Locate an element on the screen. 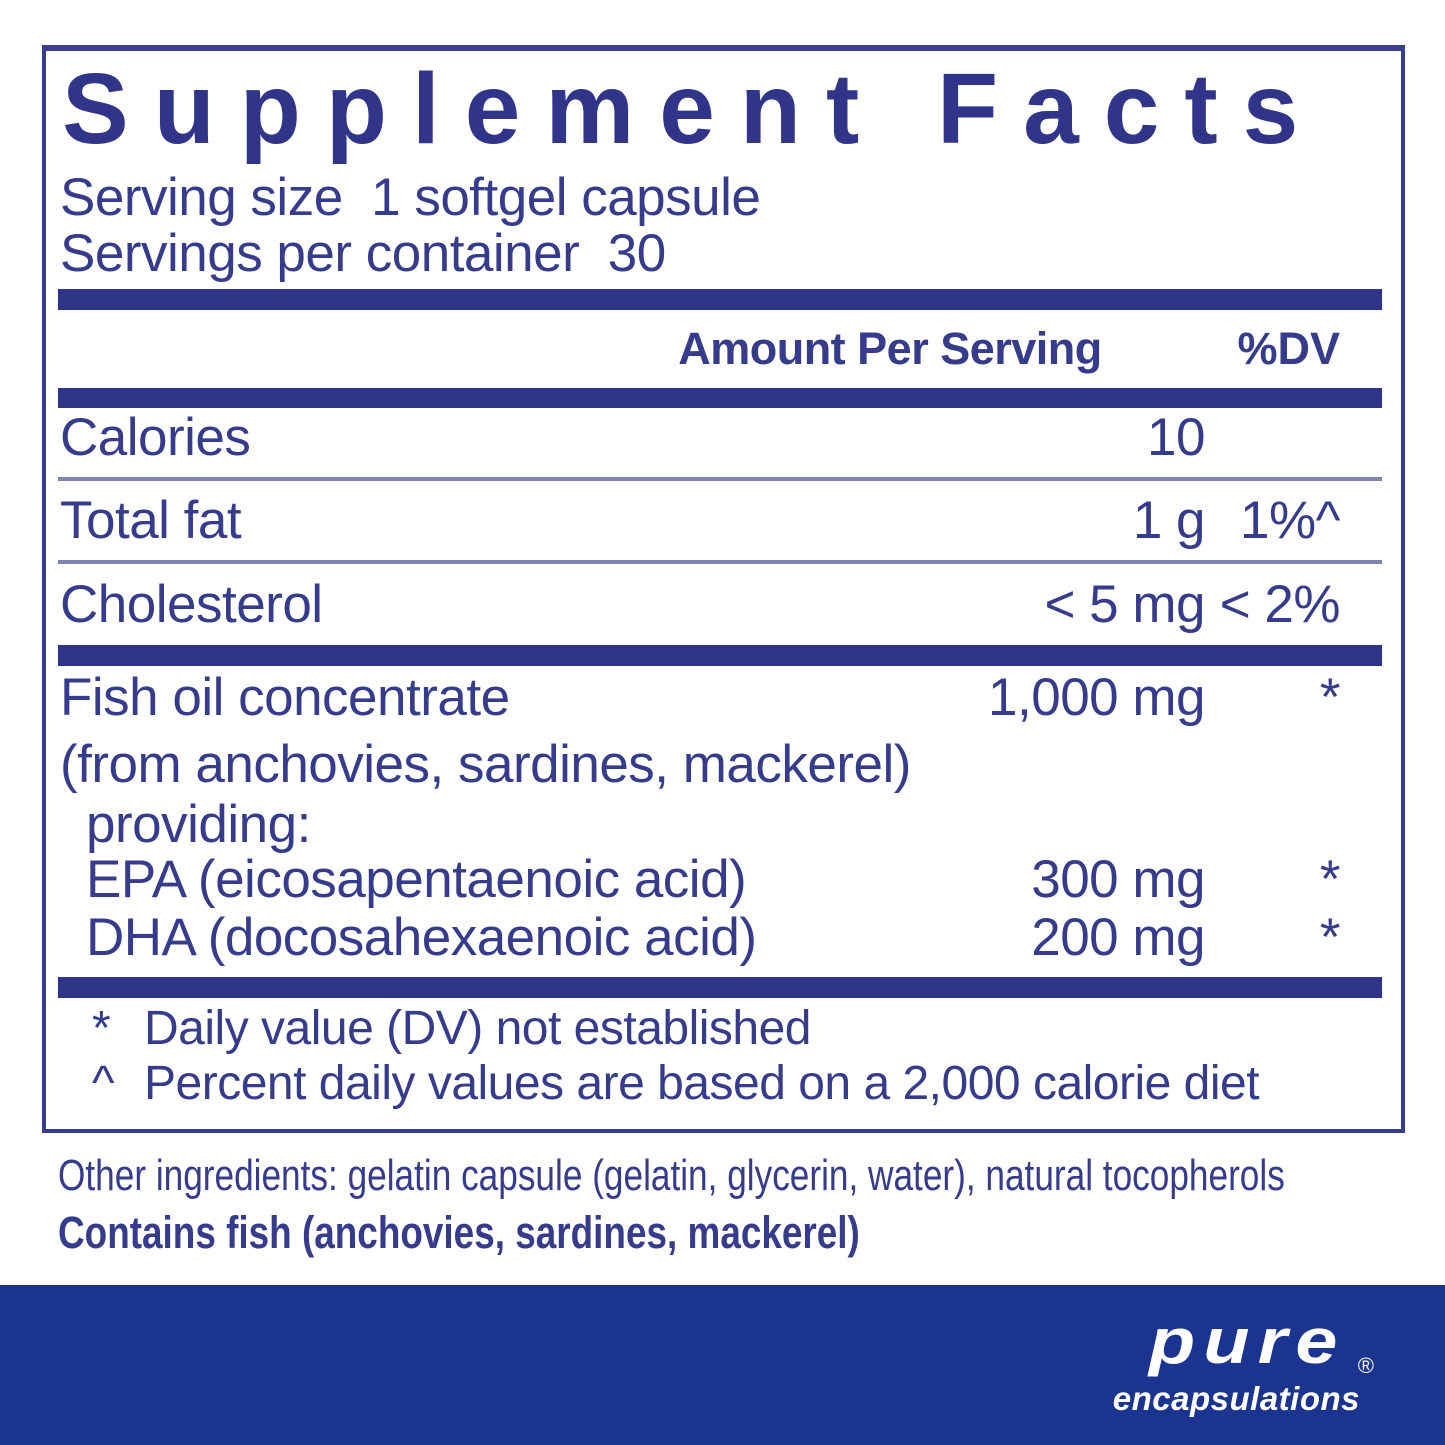 The height and width of the screenshot is (1445, 1445). table-header-row: Amount Per Serving %DV is located at coordinates (723, 353).